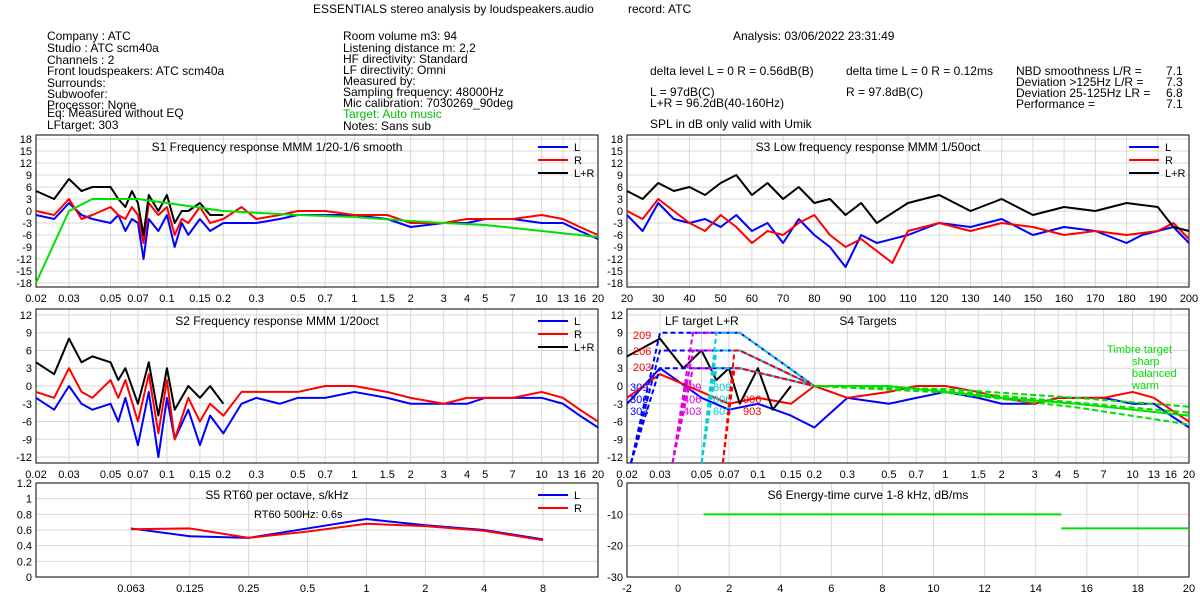 This screenshot has width=1200, height=600. I want to click on x-tick-label: 1.5, so click(387, 299).